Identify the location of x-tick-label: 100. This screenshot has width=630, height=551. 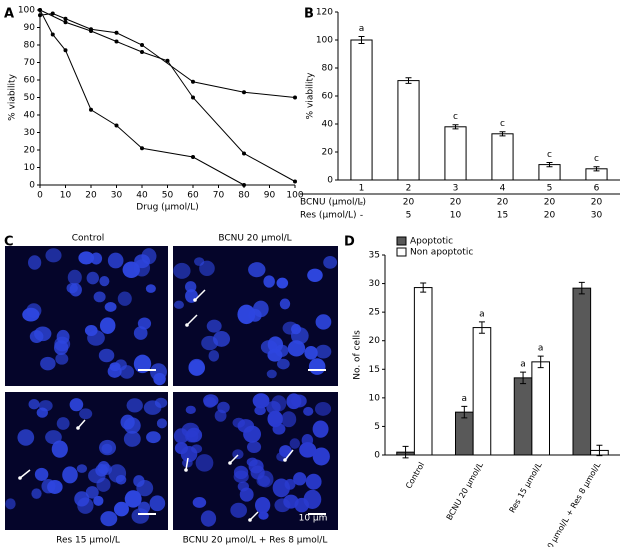
(294, 196).